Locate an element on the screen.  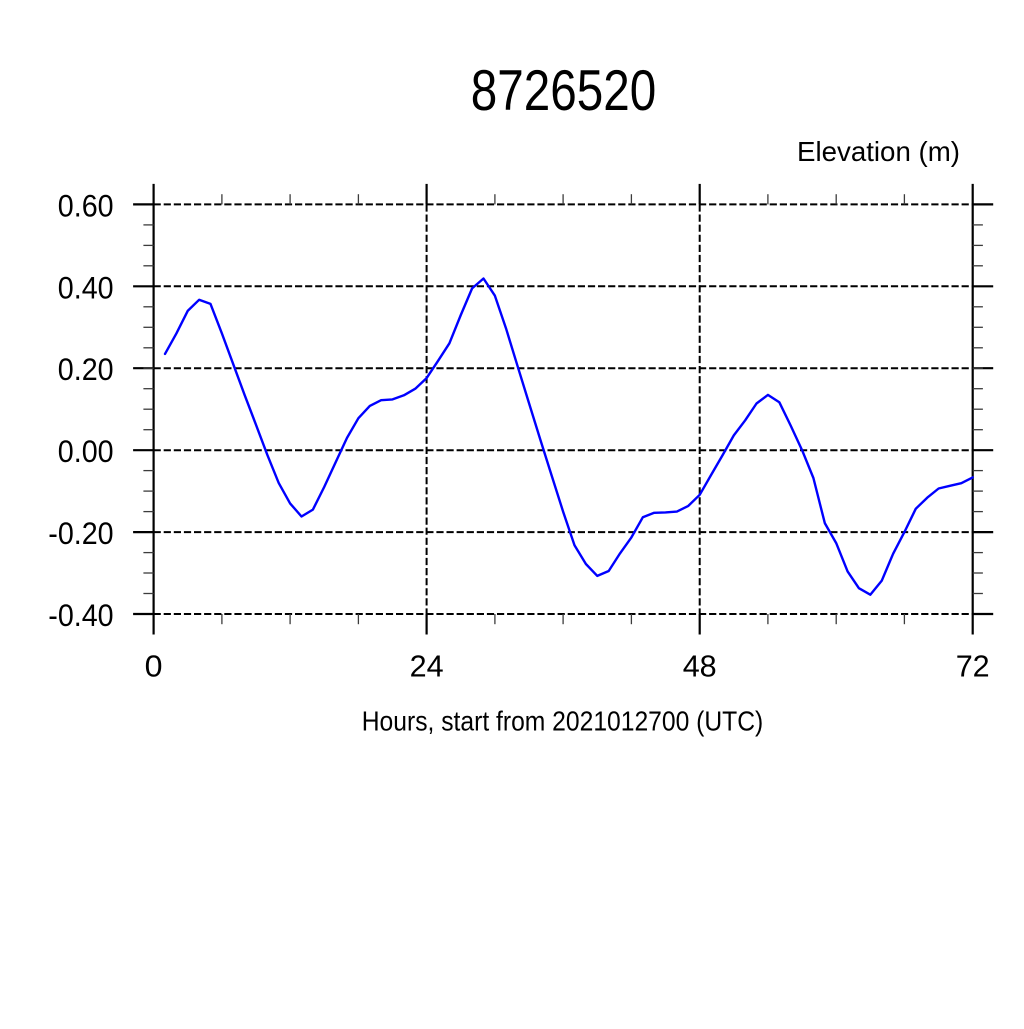
svg-text:Hours, start from 2021012700 (: Hours, start from 2021012700 (UTC) is located at coordinates (563, 720).